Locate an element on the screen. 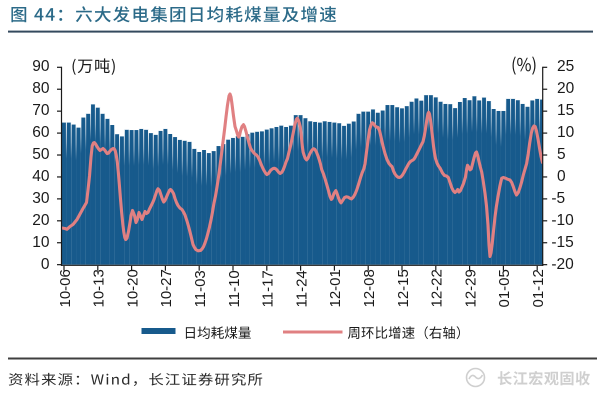 The width and height of the screenshot is (600, 400). svg-text: 12-29 is located at coordinates (470, 288).